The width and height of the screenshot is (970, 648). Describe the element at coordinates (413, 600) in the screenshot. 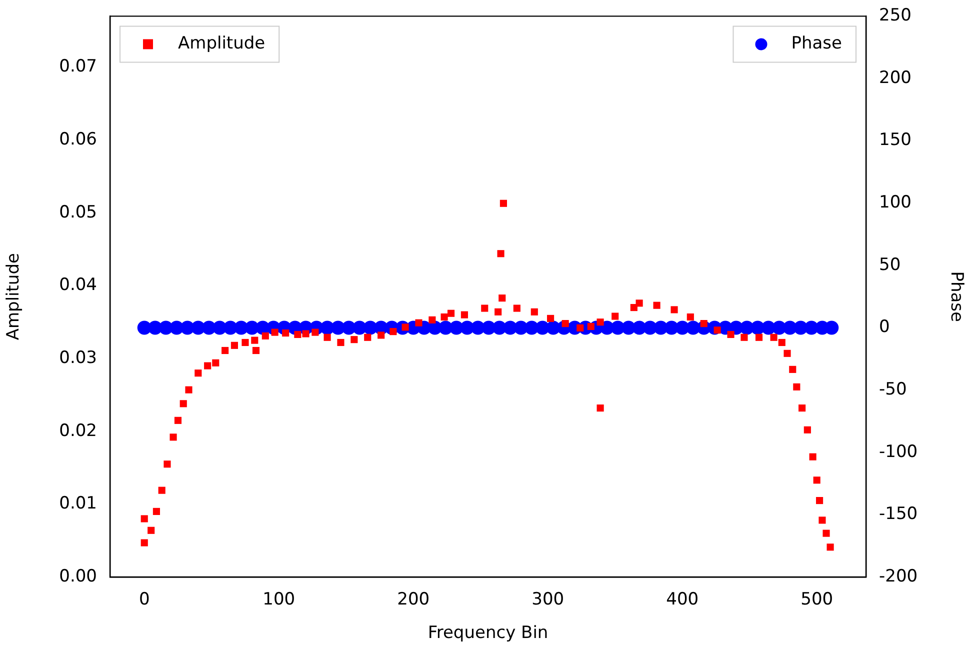

I see `x-tick-label: 200` at that location.